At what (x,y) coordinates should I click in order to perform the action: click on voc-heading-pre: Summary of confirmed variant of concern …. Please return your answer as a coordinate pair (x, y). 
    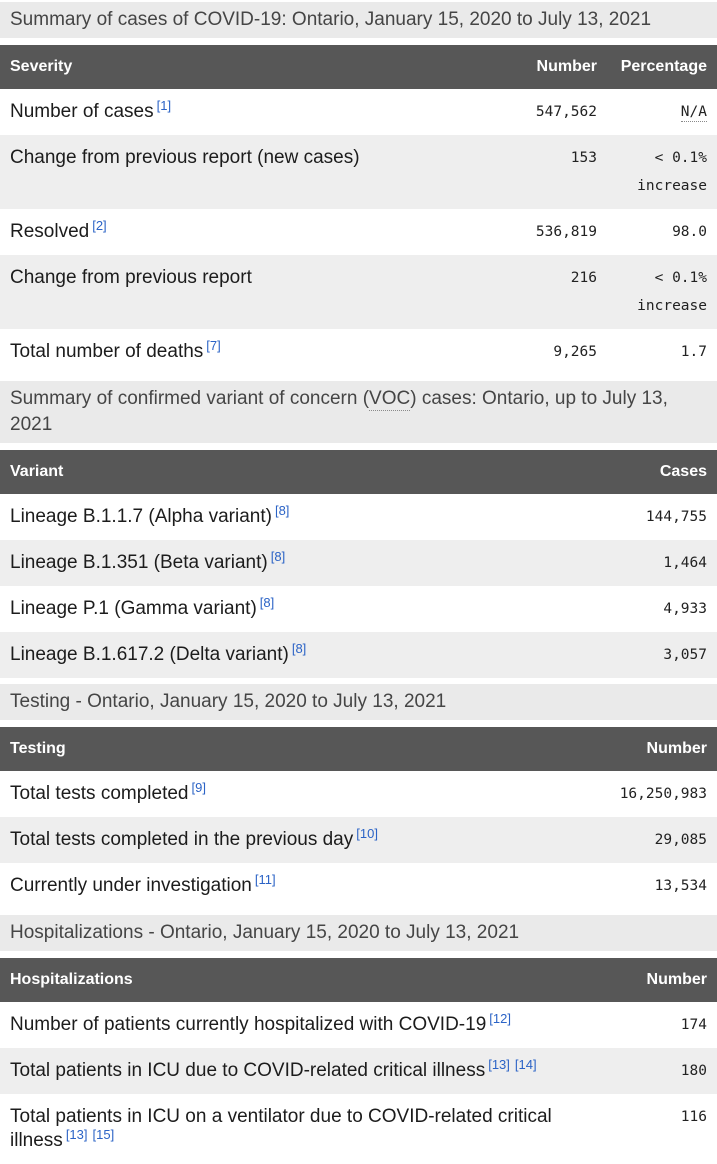
    Looking at the image, I should click on (190, 398).